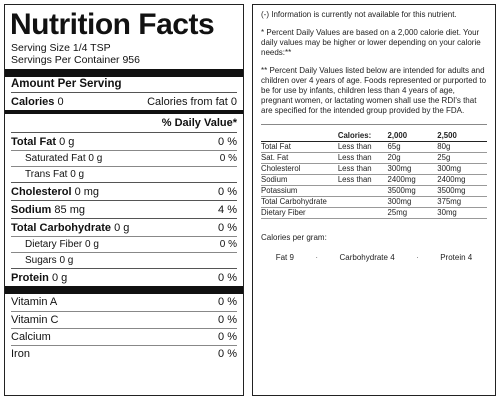 Image resolution: width=500 pixels, height=400 pixels. What do you see at coordinates (462, 147) in the screenshot?
I see `table-cell-c2: 80g` at bounding box center [462, 147].